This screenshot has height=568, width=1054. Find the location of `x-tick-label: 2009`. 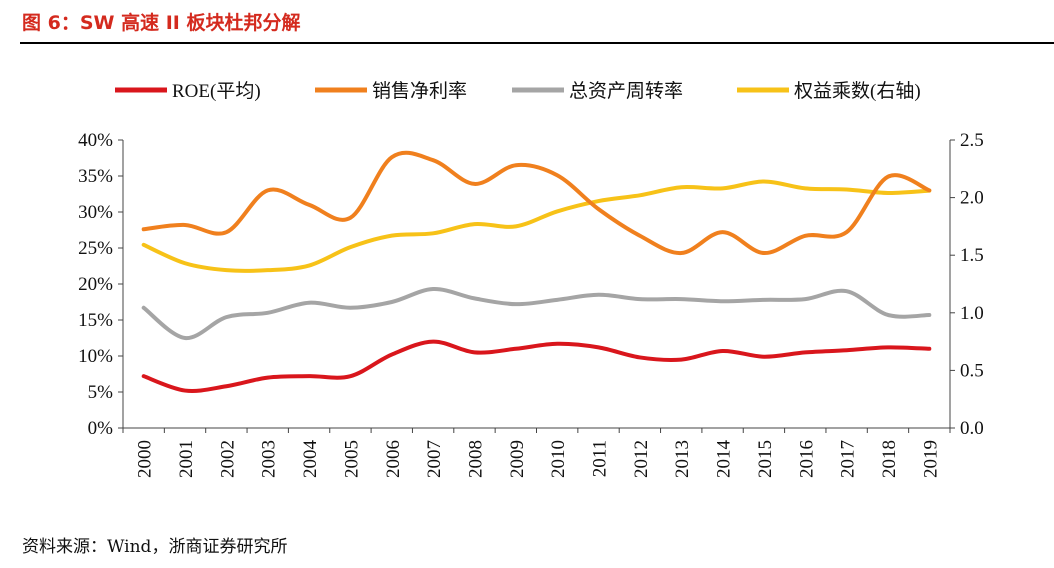

x-tick-label: 2009 is located at coordinates (517, 459).